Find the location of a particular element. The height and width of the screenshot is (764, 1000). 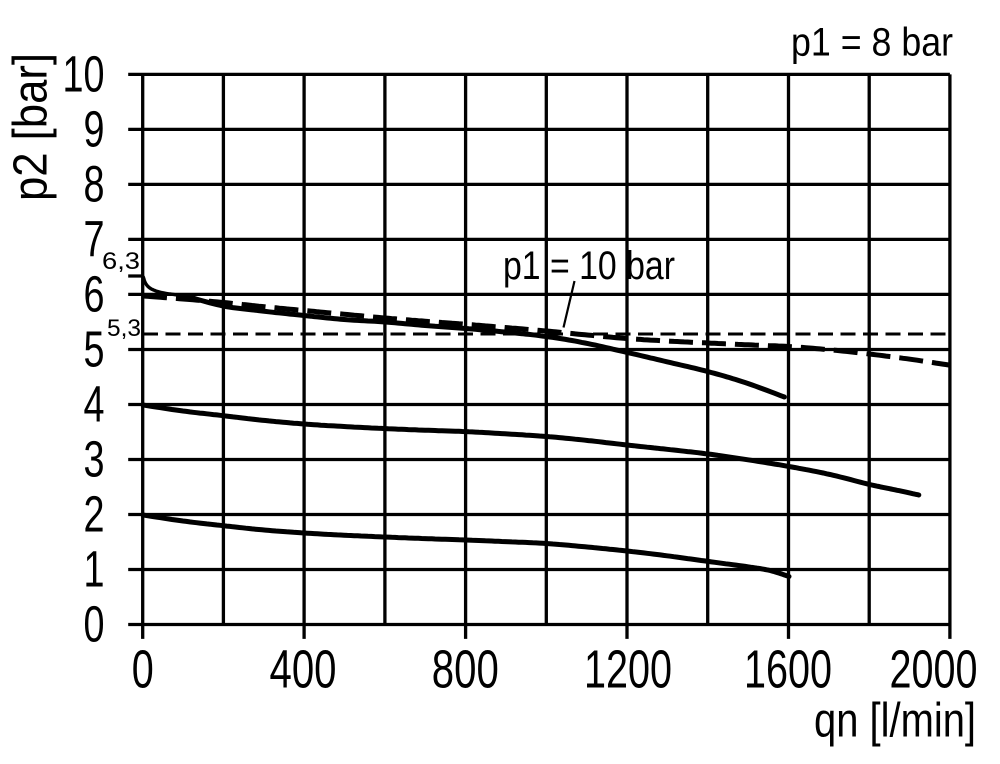

svg-text: qn [l/min] is located at coordinates (895, 721).